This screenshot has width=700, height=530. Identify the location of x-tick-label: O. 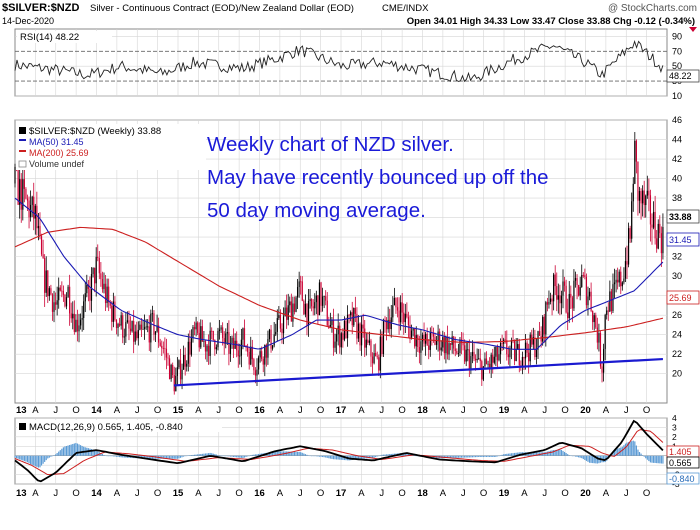
(646, 410).